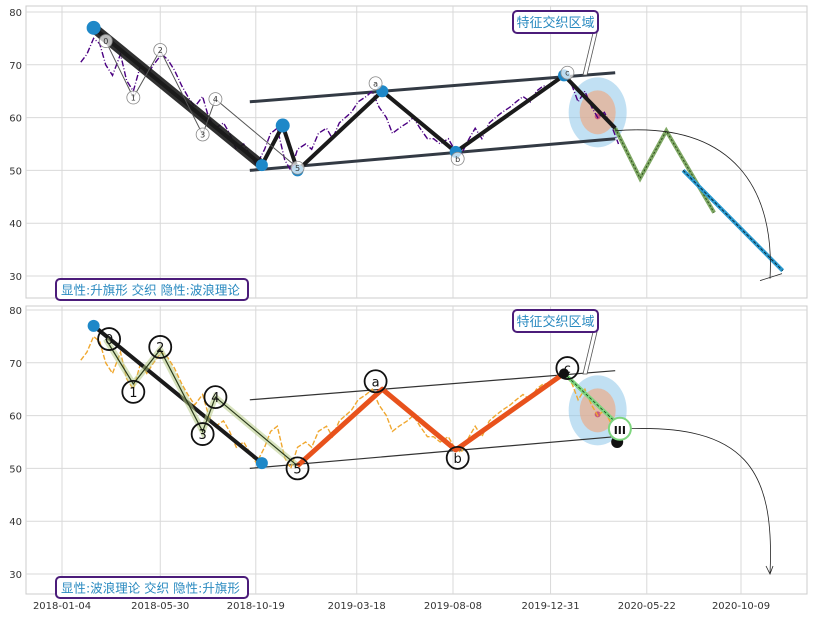 This screenshot has width=813, height=621. What do you see at coordinates (62, 606) in the screenshot?
I see `x-tick-label: 2018-01-04` at bounding box center [62, 606].